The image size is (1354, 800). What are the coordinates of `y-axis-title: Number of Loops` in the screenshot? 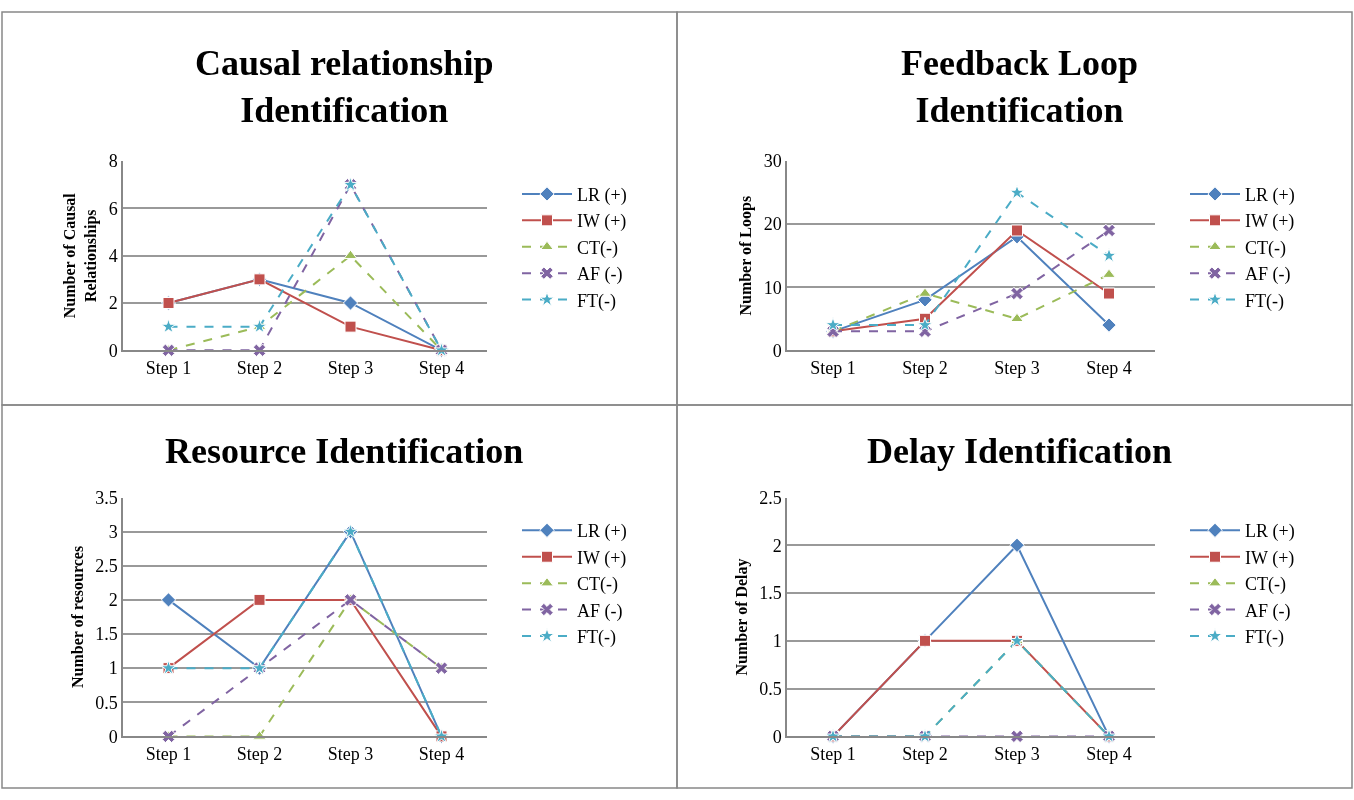 It's located at (746, 255).